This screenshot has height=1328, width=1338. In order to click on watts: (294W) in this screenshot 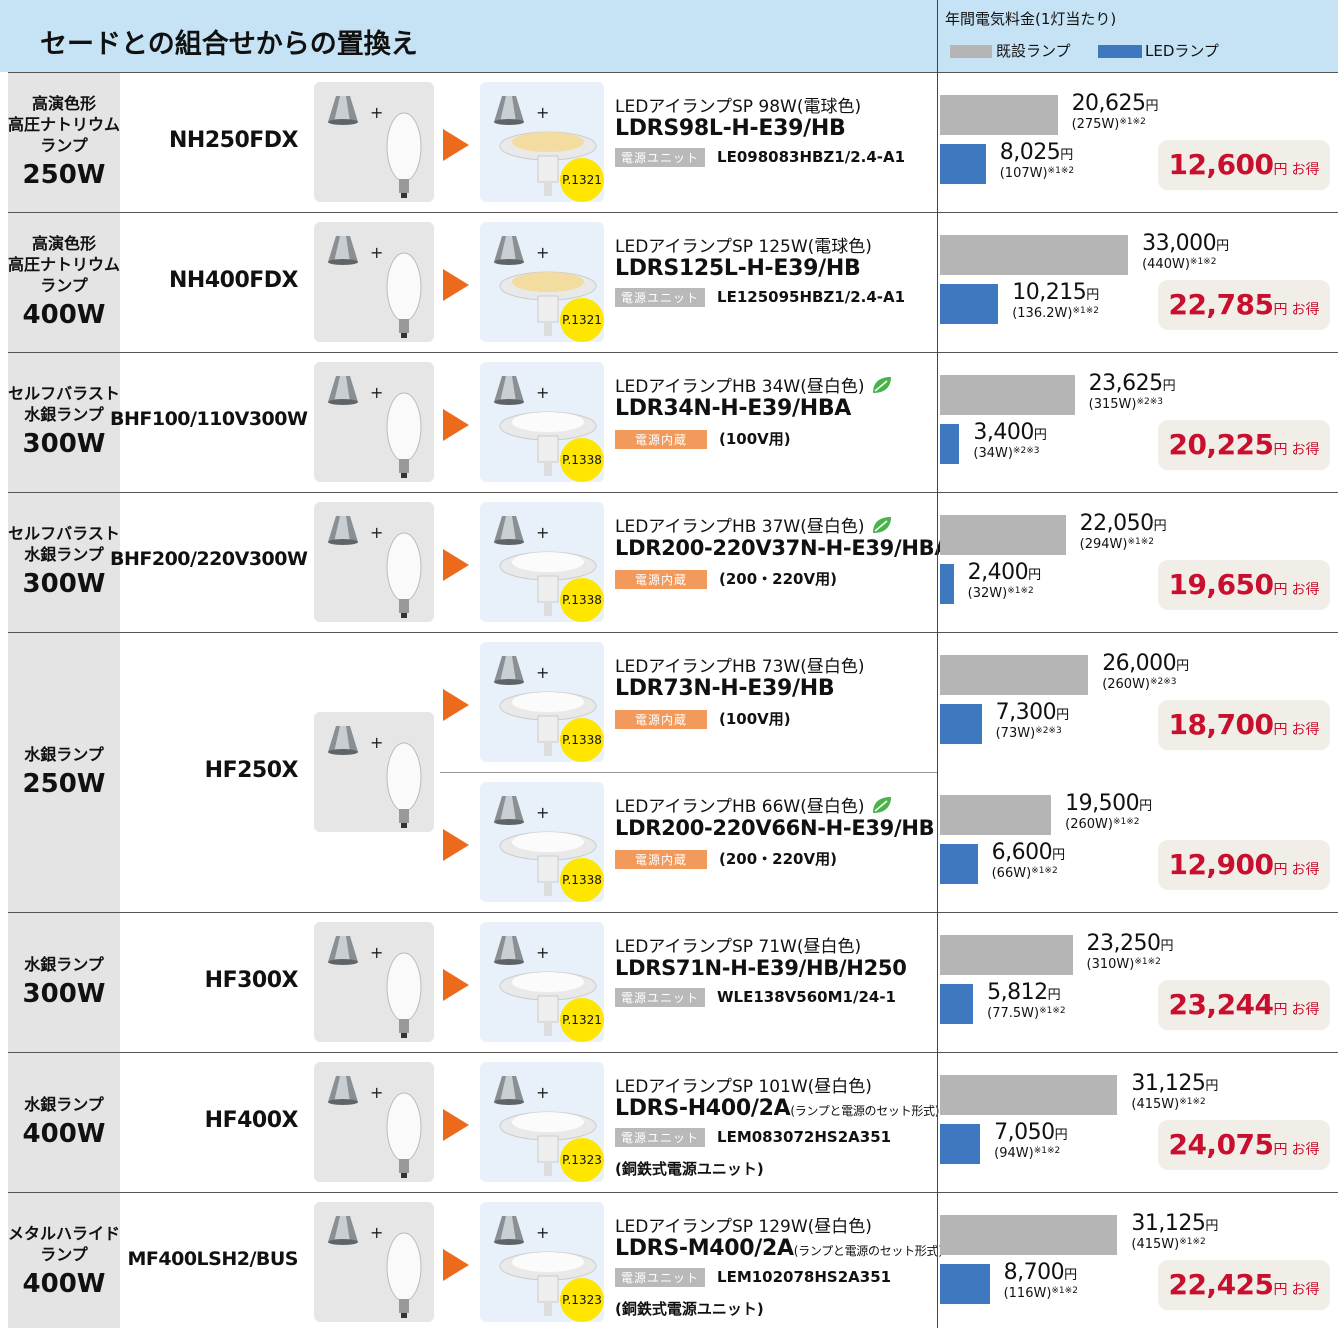, I will do `click(1103, 544)`.